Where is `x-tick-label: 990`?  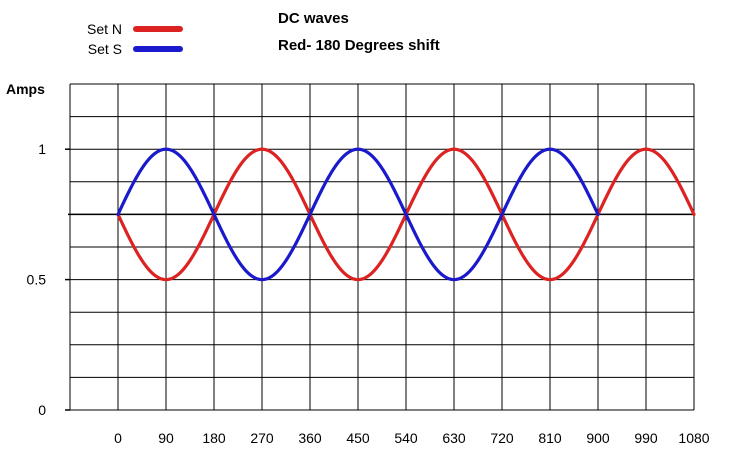
x-tick-label: 990 is located at coordinates (646, 438).